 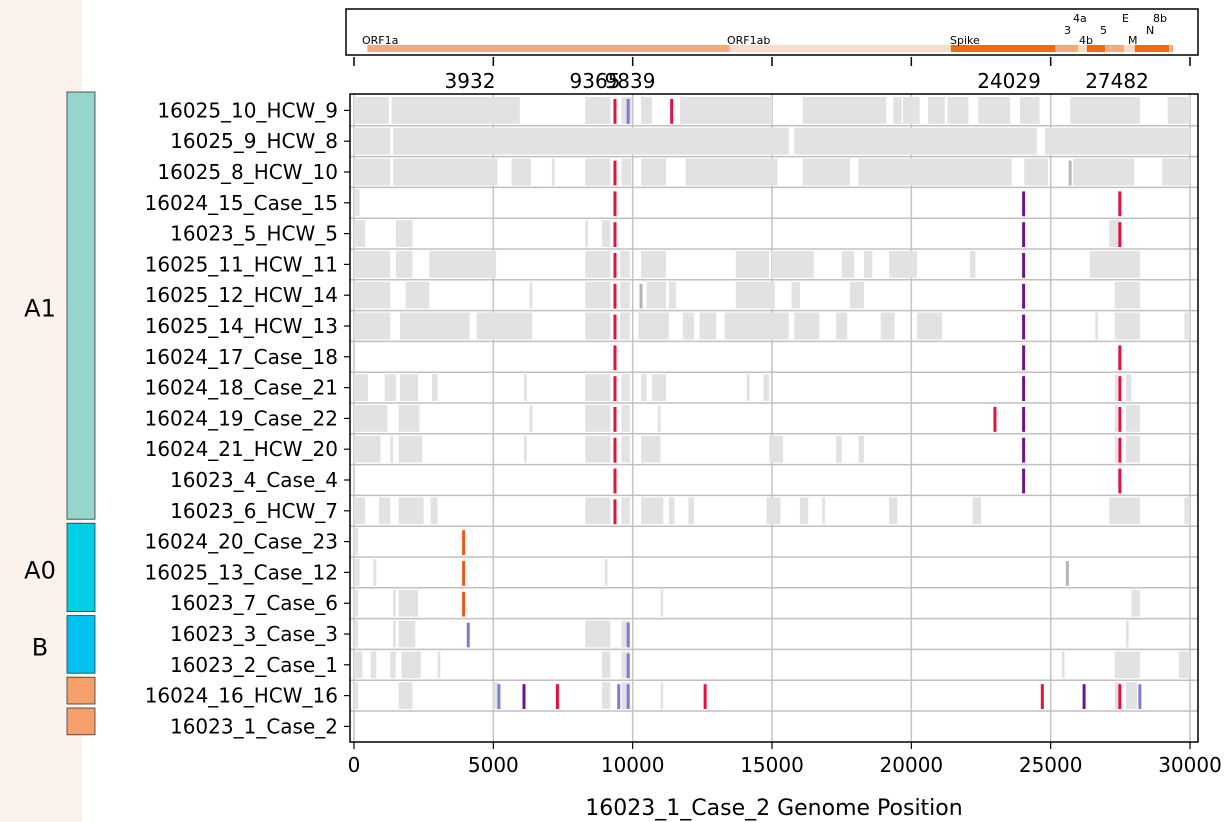 I want to click on gene-label-n: N, so click(x=1150, y=30).